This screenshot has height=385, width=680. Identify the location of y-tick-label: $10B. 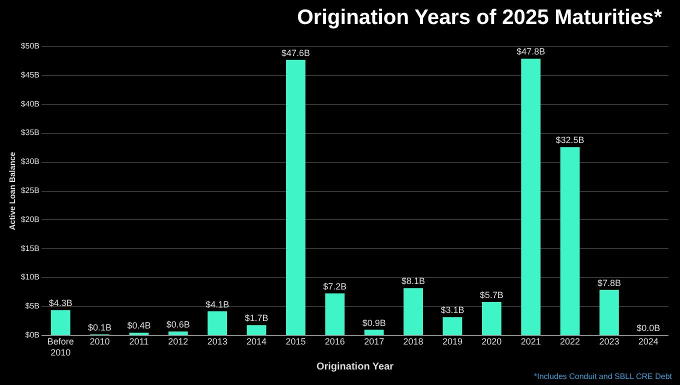
(30, 277).